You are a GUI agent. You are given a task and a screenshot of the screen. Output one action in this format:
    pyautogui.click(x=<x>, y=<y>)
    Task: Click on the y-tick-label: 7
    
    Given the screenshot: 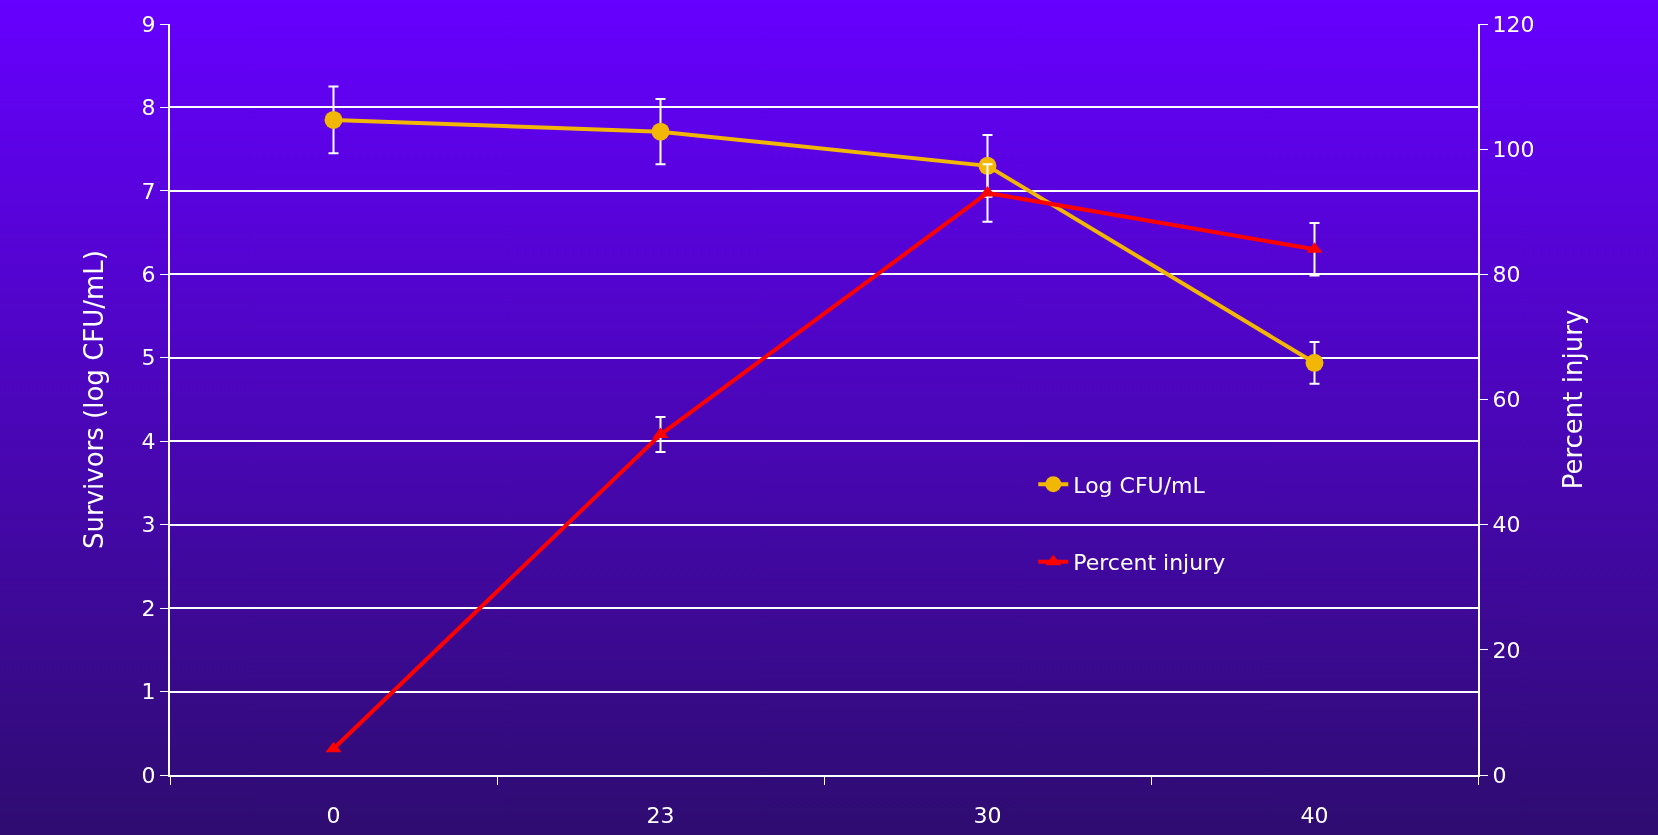 What is the action you would take?
    pyautogui.click(x=148, y=191)
    